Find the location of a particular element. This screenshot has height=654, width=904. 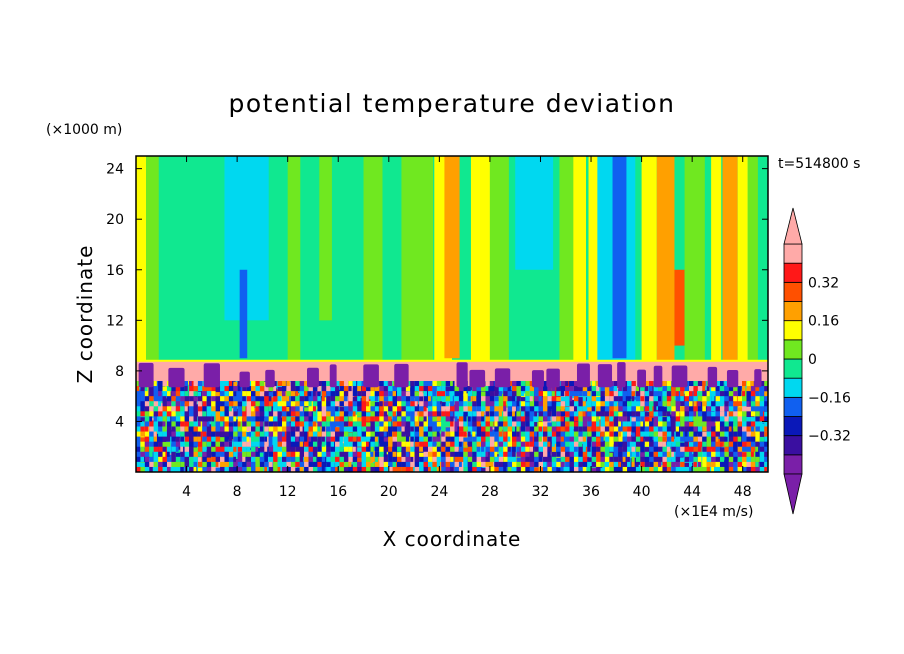

colorbar-label: 0.32 is located at coordinates (823, 283).